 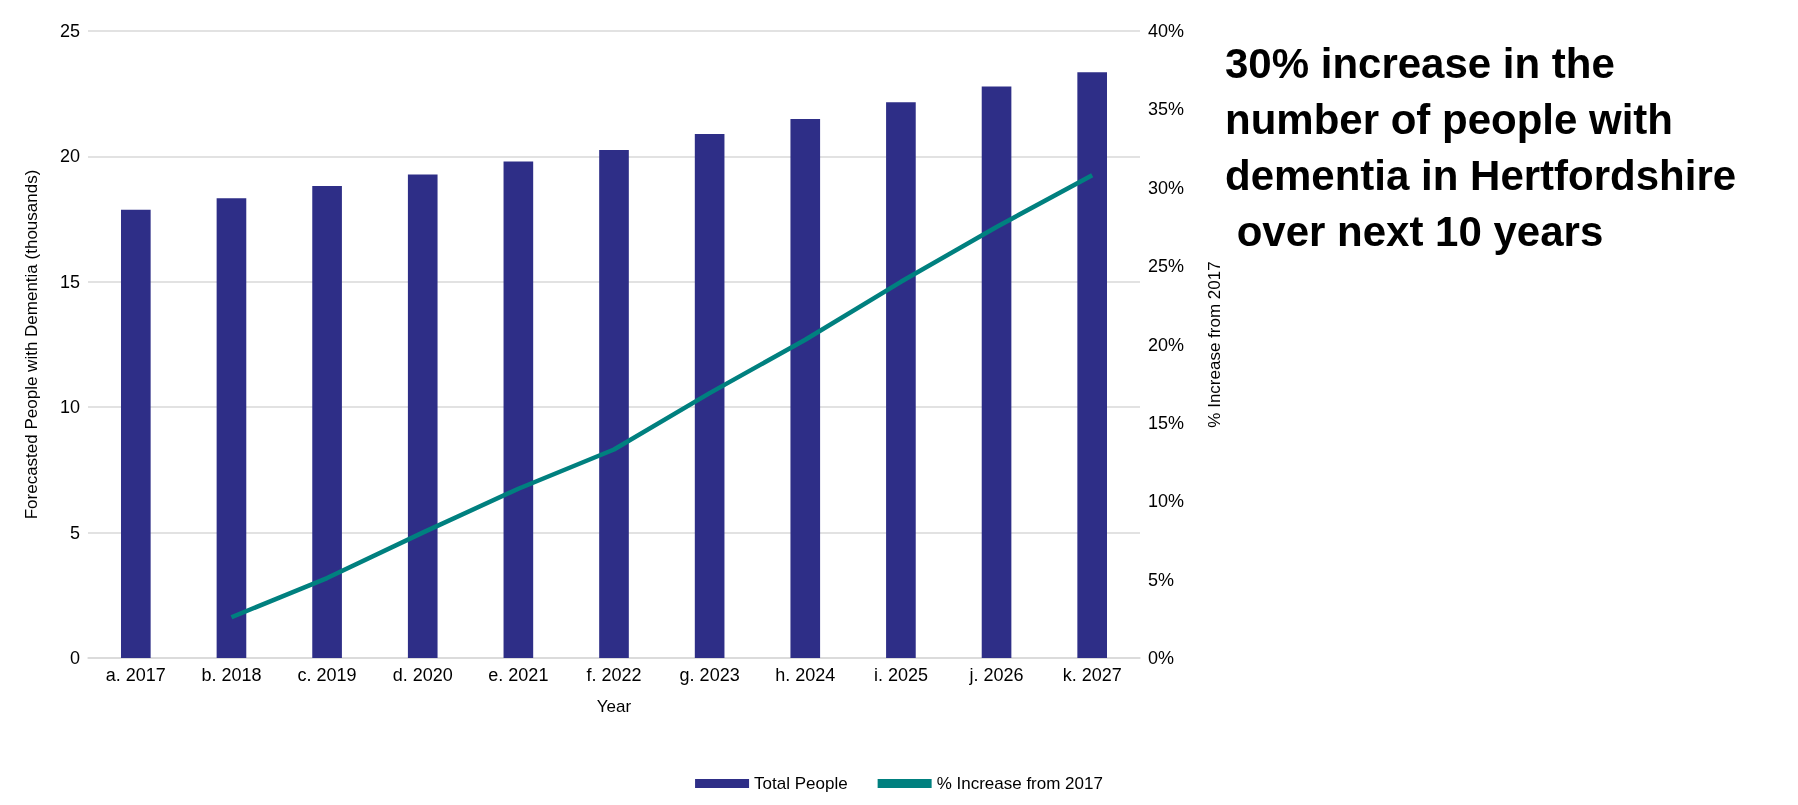 What do you see at coordinates (1481, 147) in the screenshot?
I see `text: 30% increase in the number of people with dementia in Hertfordshire over next 10 years` at bounding box center [1481, 147].